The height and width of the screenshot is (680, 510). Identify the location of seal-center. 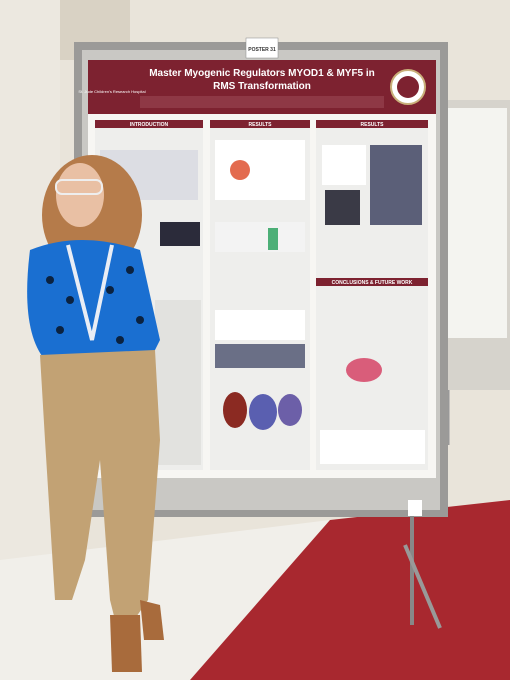
(408, 87).